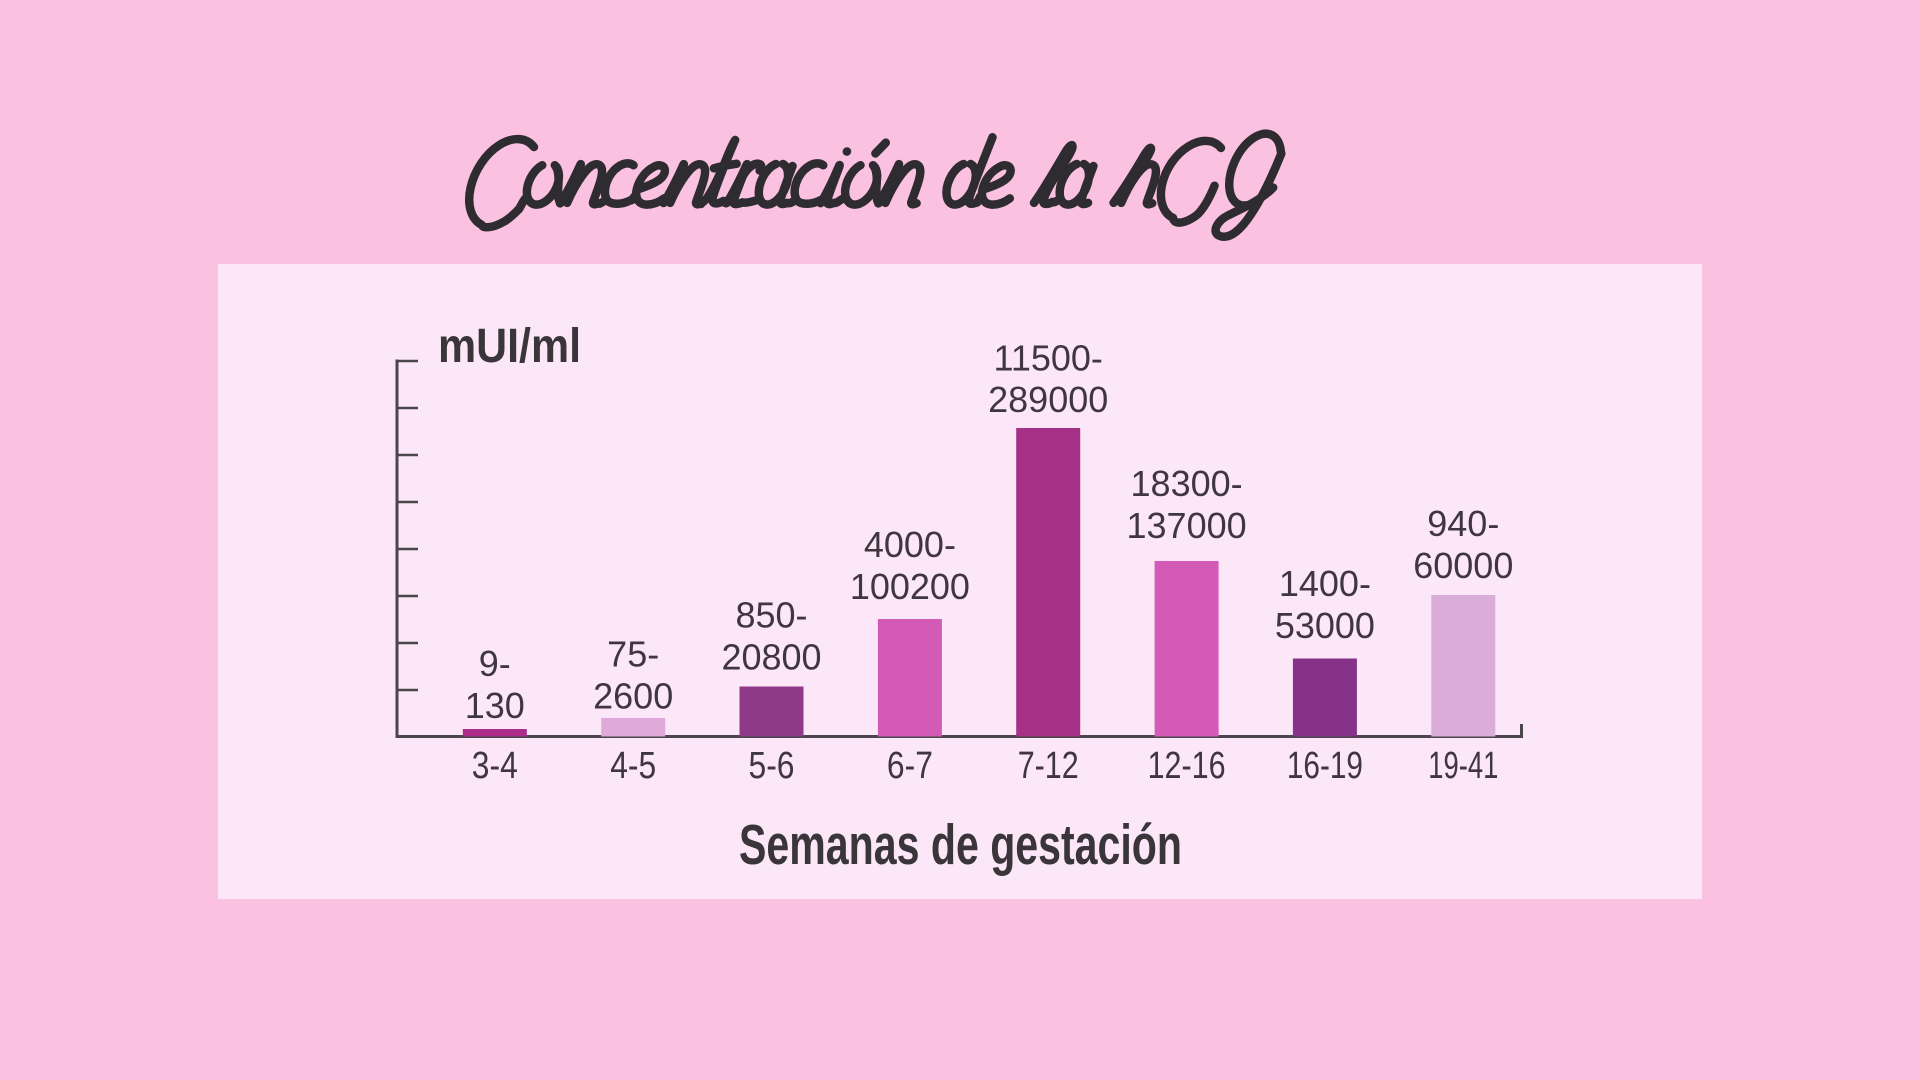 This screenshot has width=1919, height=1080. Describe the element at coordinates (1187, 483) in the screenshot. I see `svg-text: 18300-` at that location.